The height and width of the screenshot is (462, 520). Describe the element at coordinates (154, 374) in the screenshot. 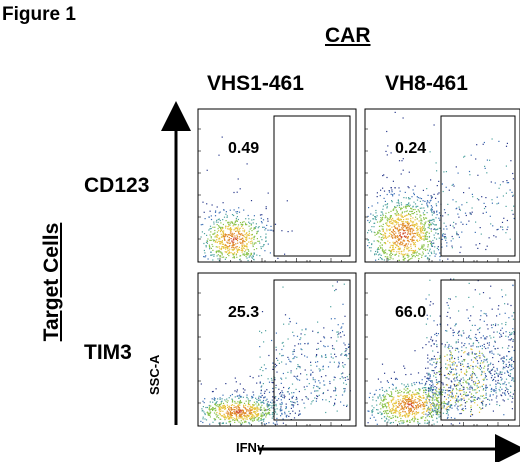

I see `y-axis-label: SSC-A` at that location.